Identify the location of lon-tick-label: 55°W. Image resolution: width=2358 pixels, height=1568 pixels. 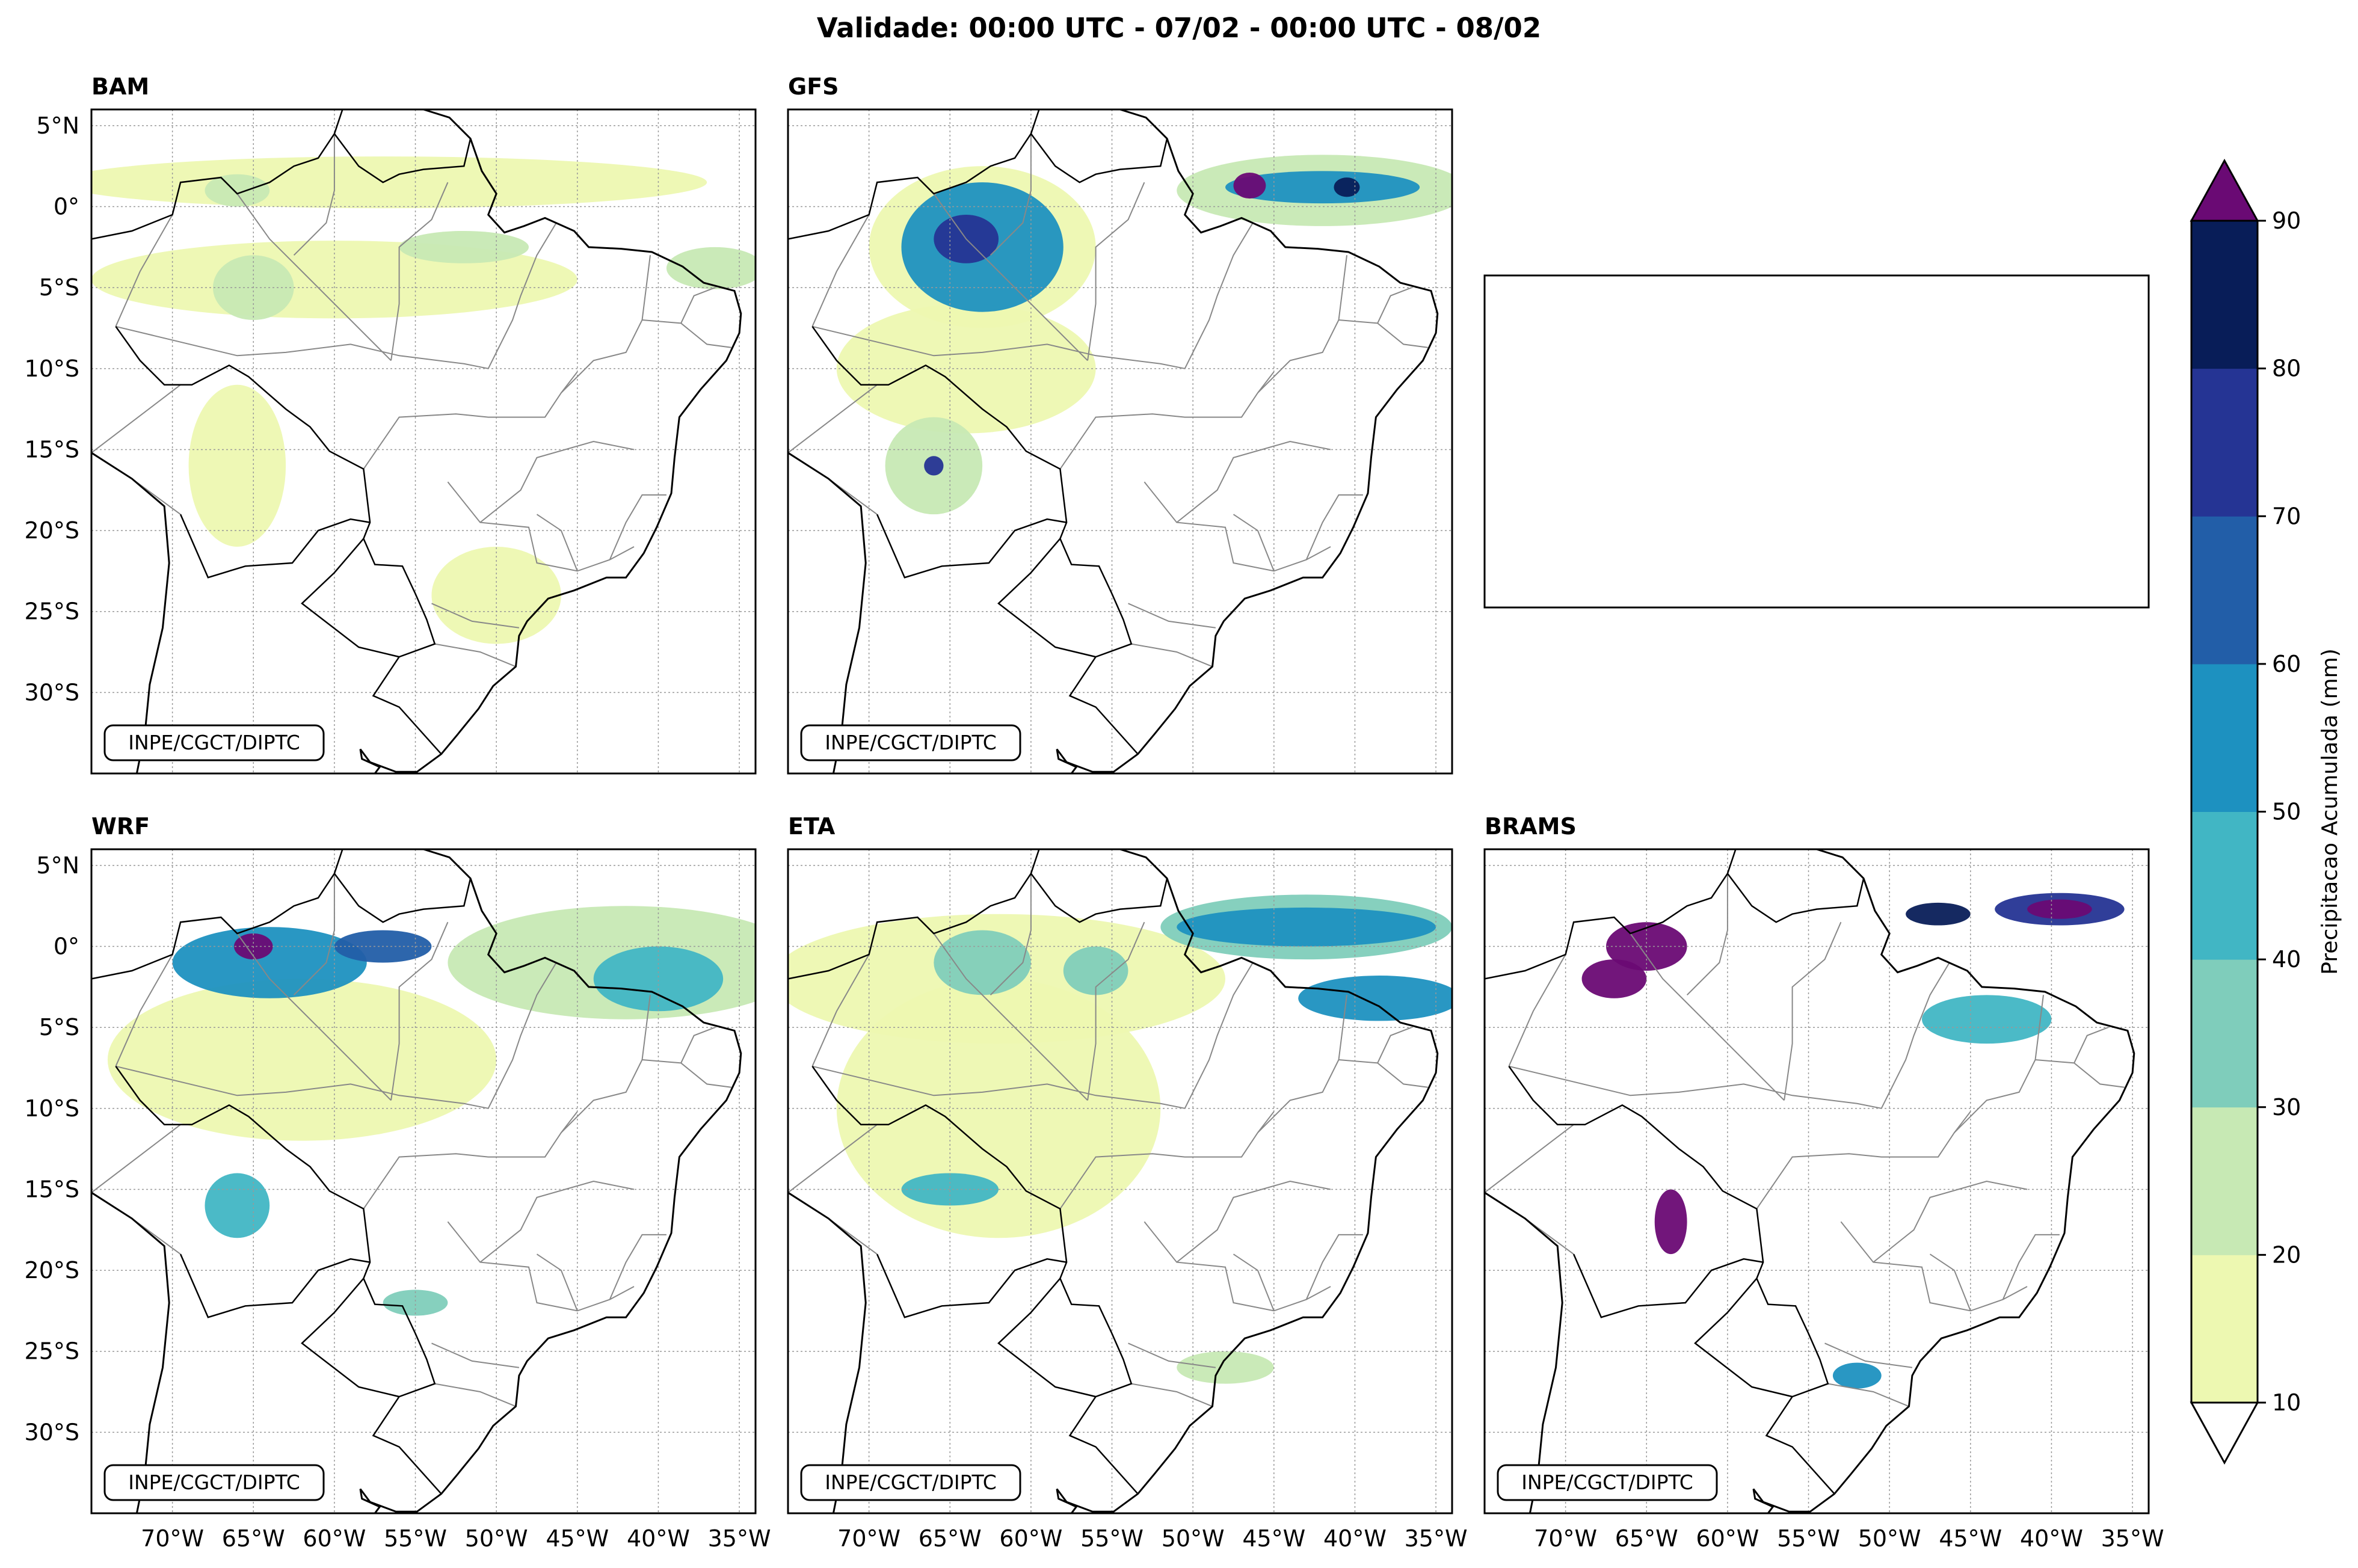
(1808, 1539).